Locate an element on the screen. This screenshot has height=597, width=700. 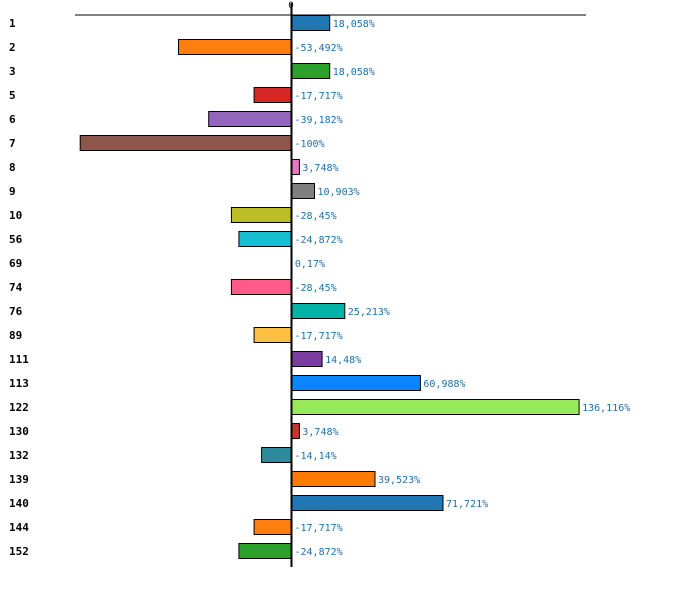
category-label: 89 is located at coordinates (15, 335).